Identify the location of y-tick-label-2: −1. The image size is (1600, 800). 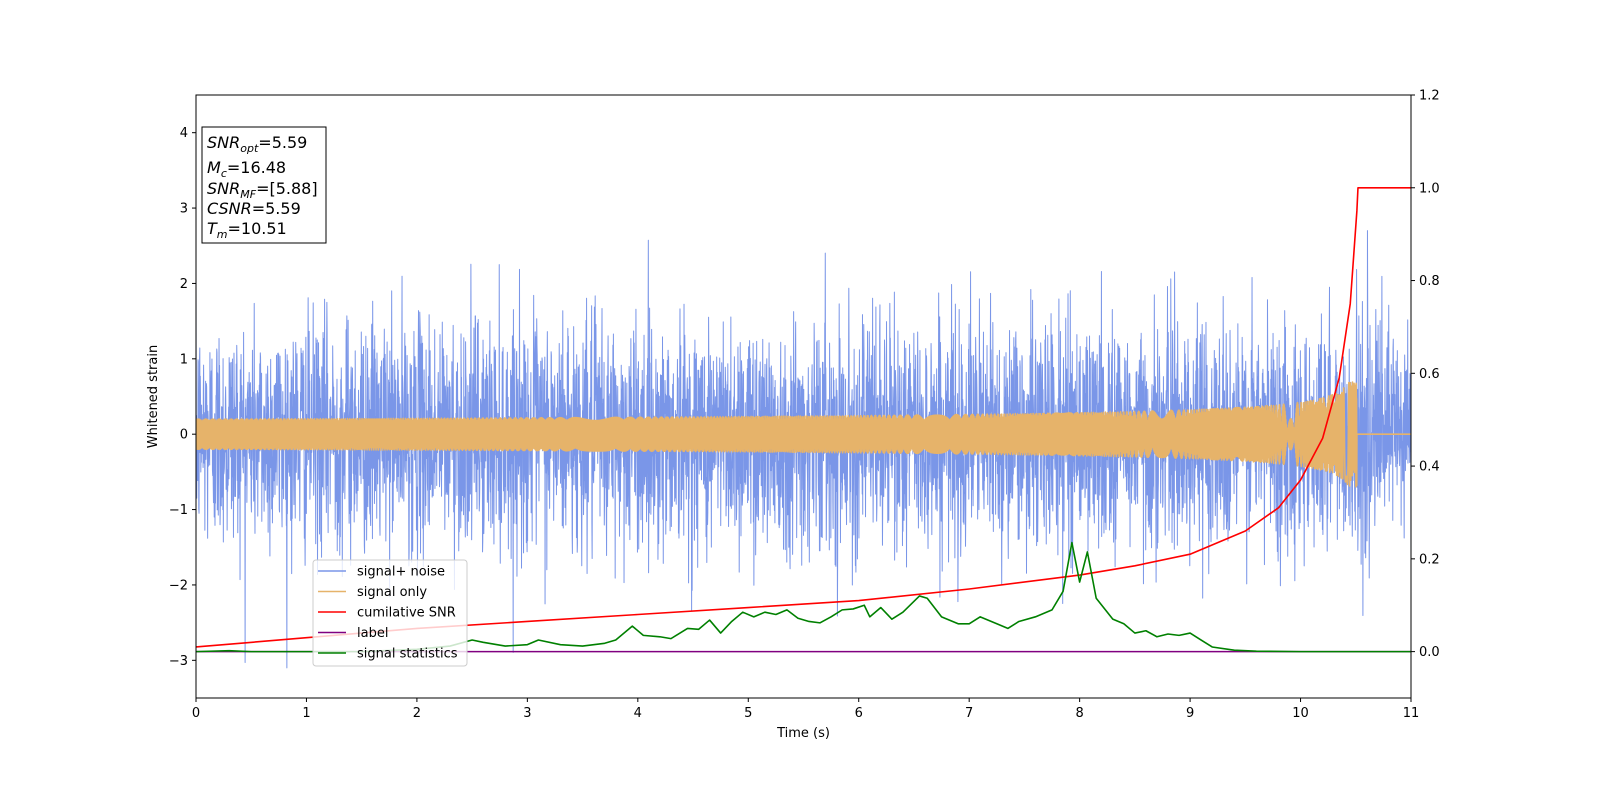
(178, 510).